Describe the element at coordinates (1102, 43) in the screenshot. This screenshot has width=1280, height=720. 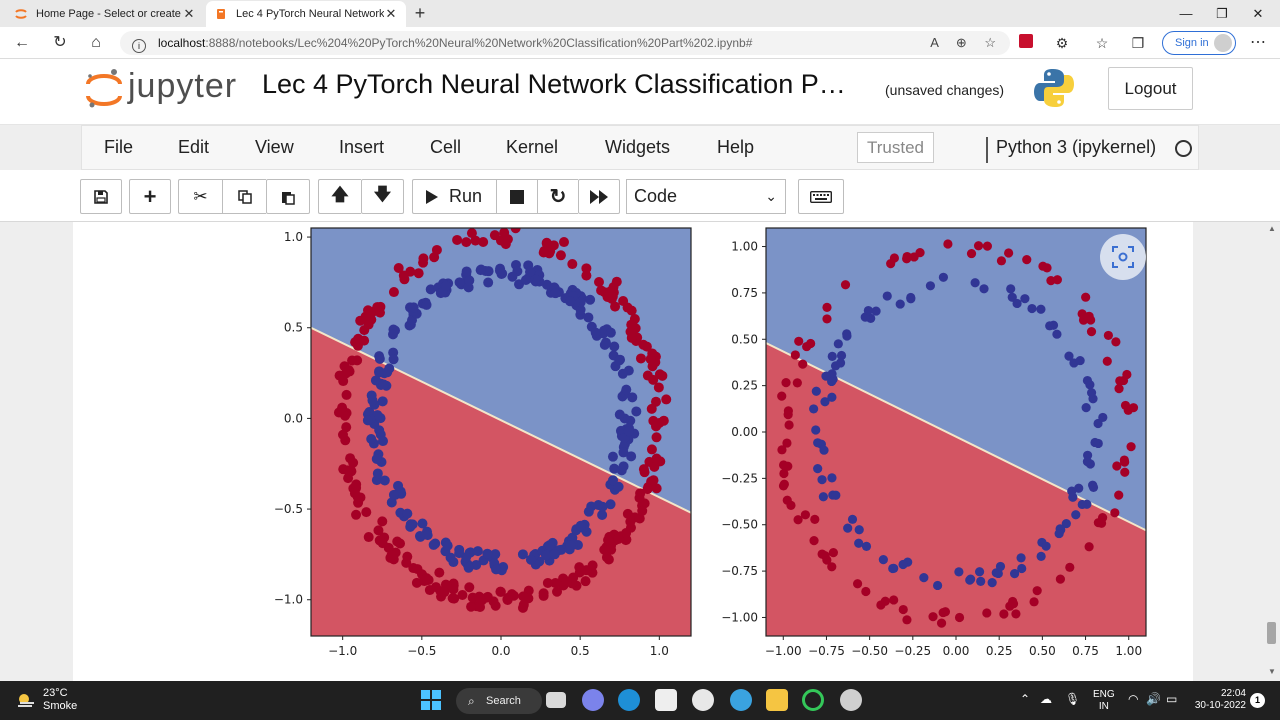
I see `favorites-icon: ☆` at that location.